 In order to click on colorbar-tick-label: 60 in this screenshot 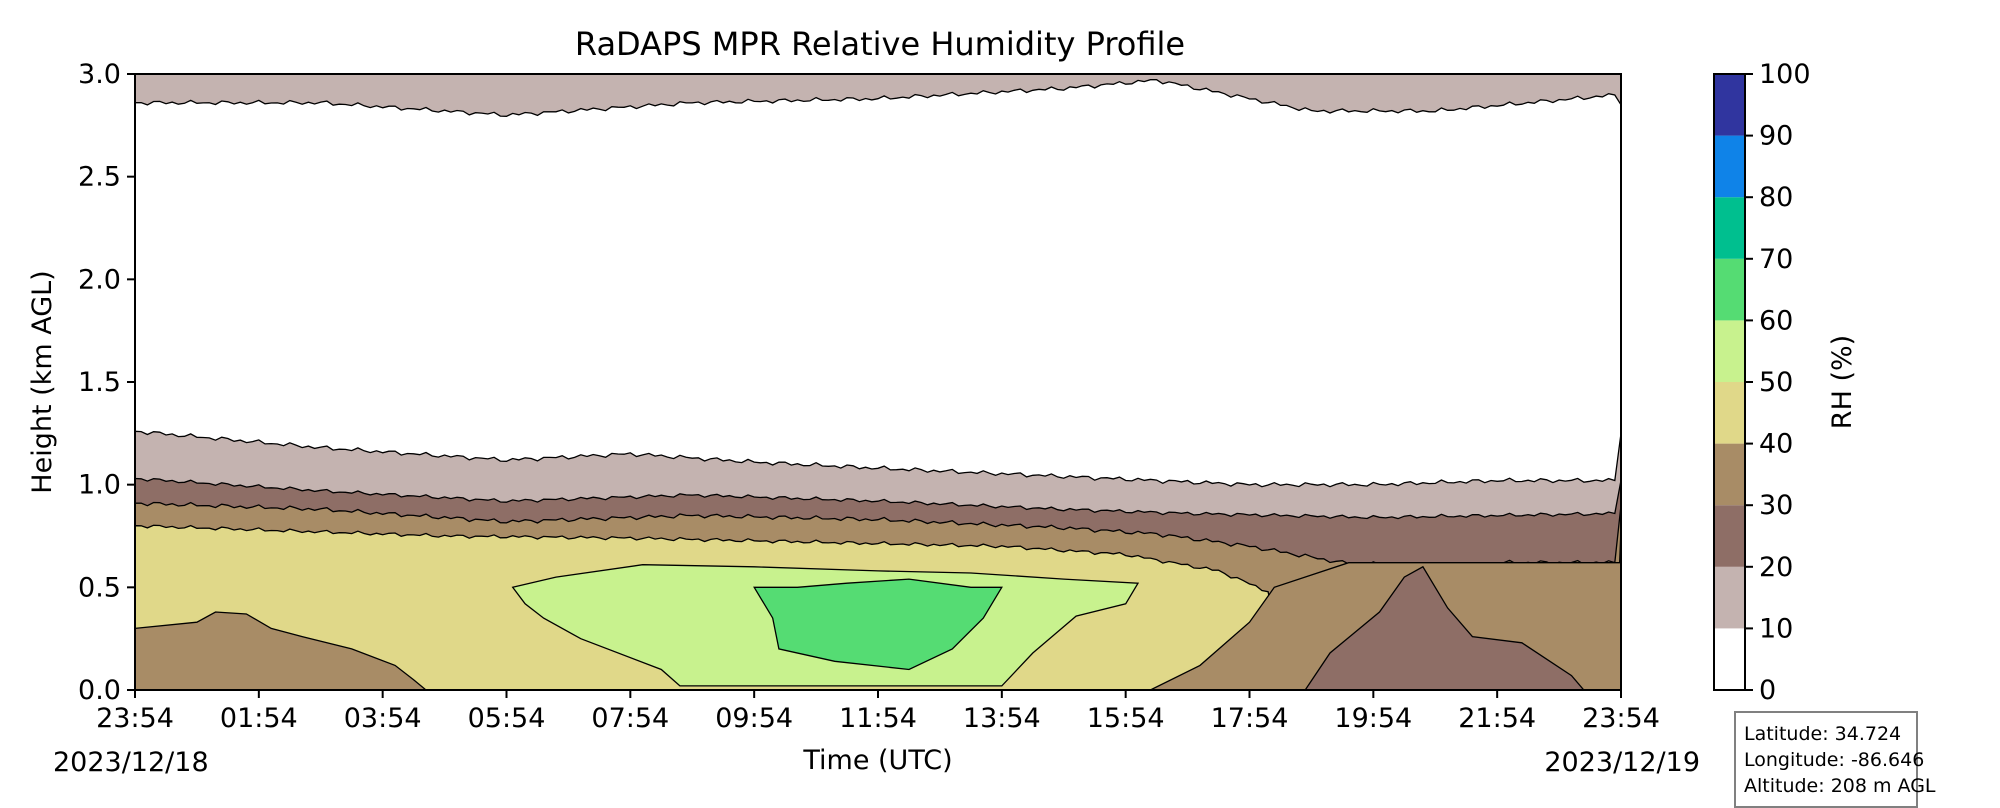, I will do `click(1776, 320)`.